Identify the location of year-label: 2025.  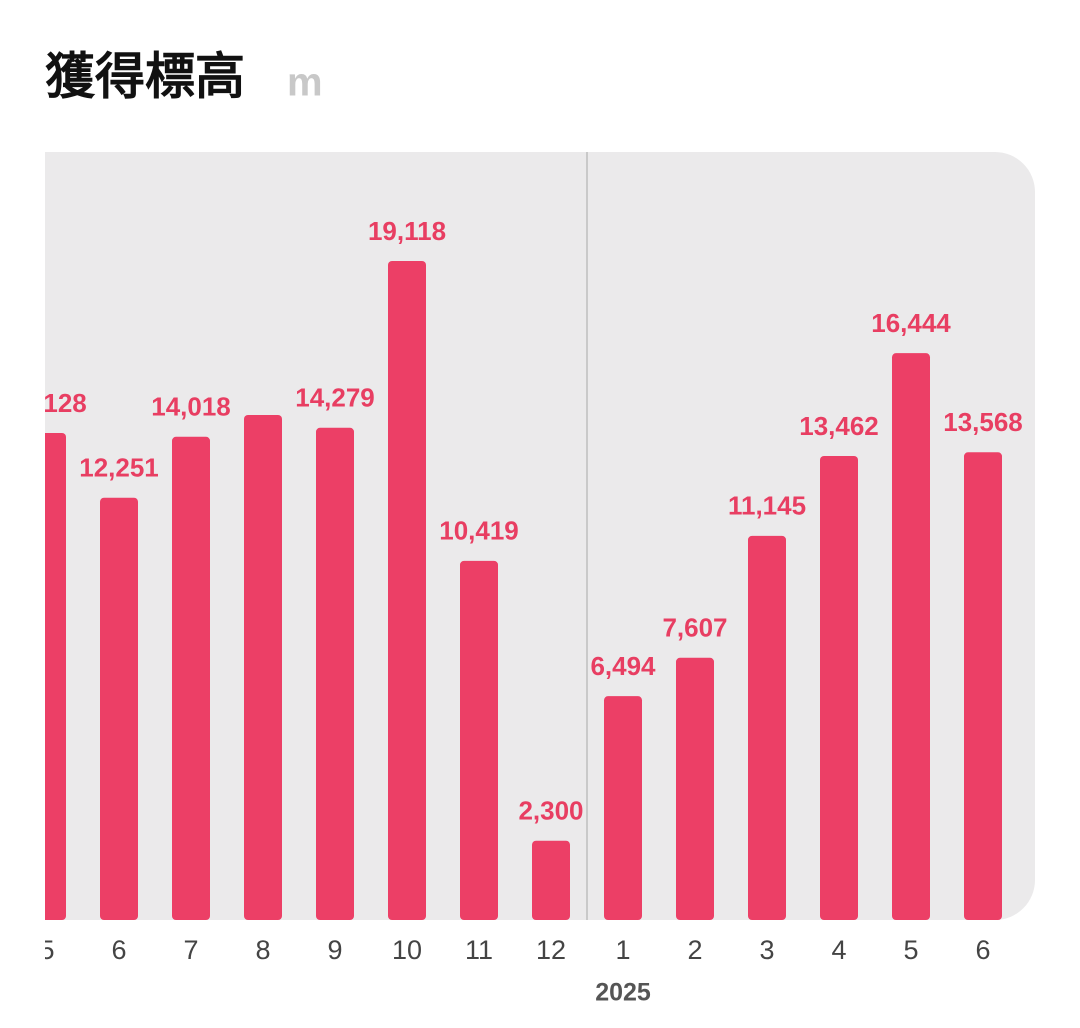
(623, 993).